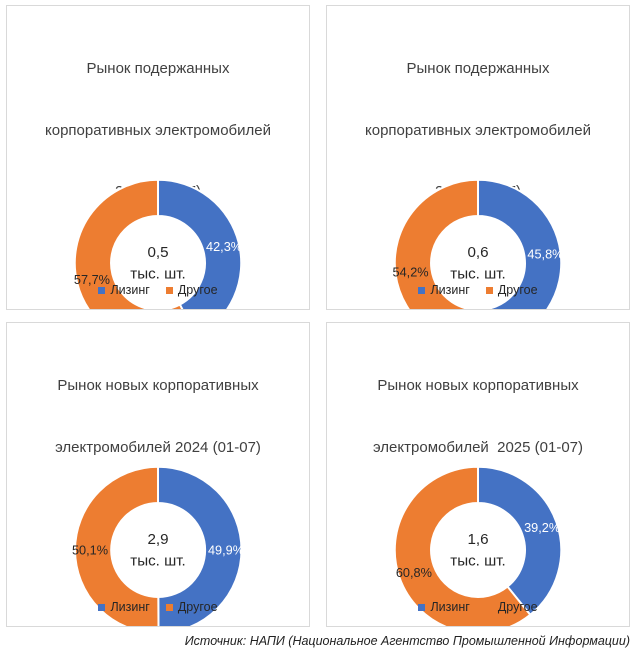 The width and height of the screenshot is (636, 656). I want to click on svg-text: 49,9%, so click(226, 549).